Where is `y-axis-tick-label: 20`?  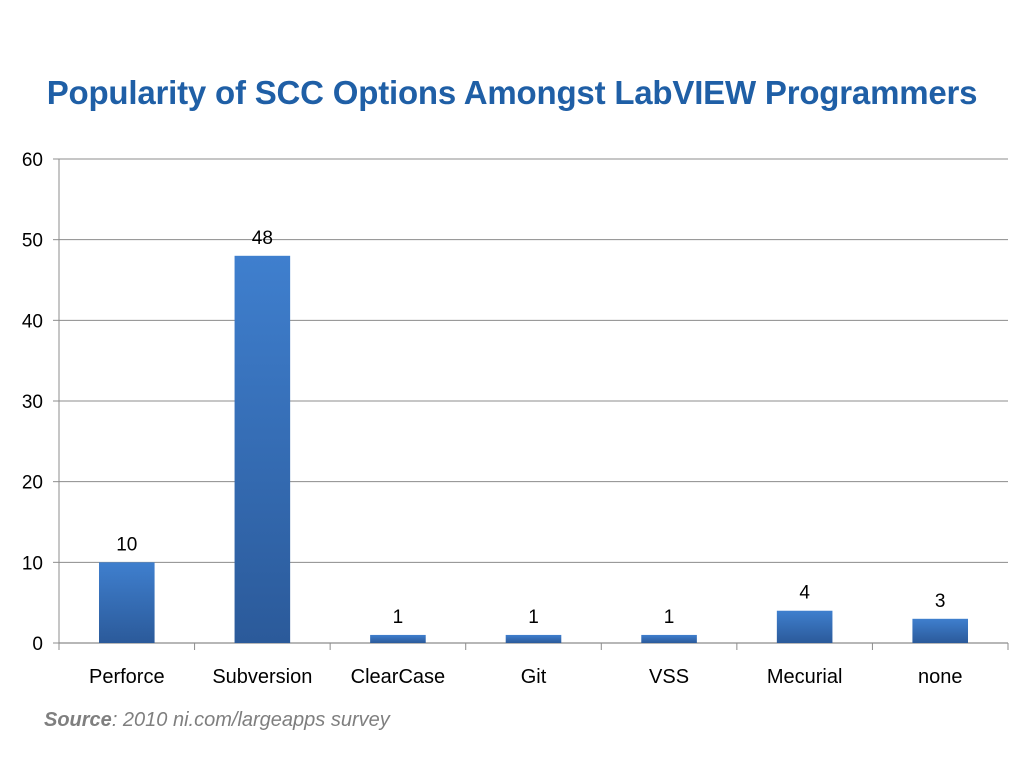
y-axis-tick-label: 20 is located at coordinates (32, 483).